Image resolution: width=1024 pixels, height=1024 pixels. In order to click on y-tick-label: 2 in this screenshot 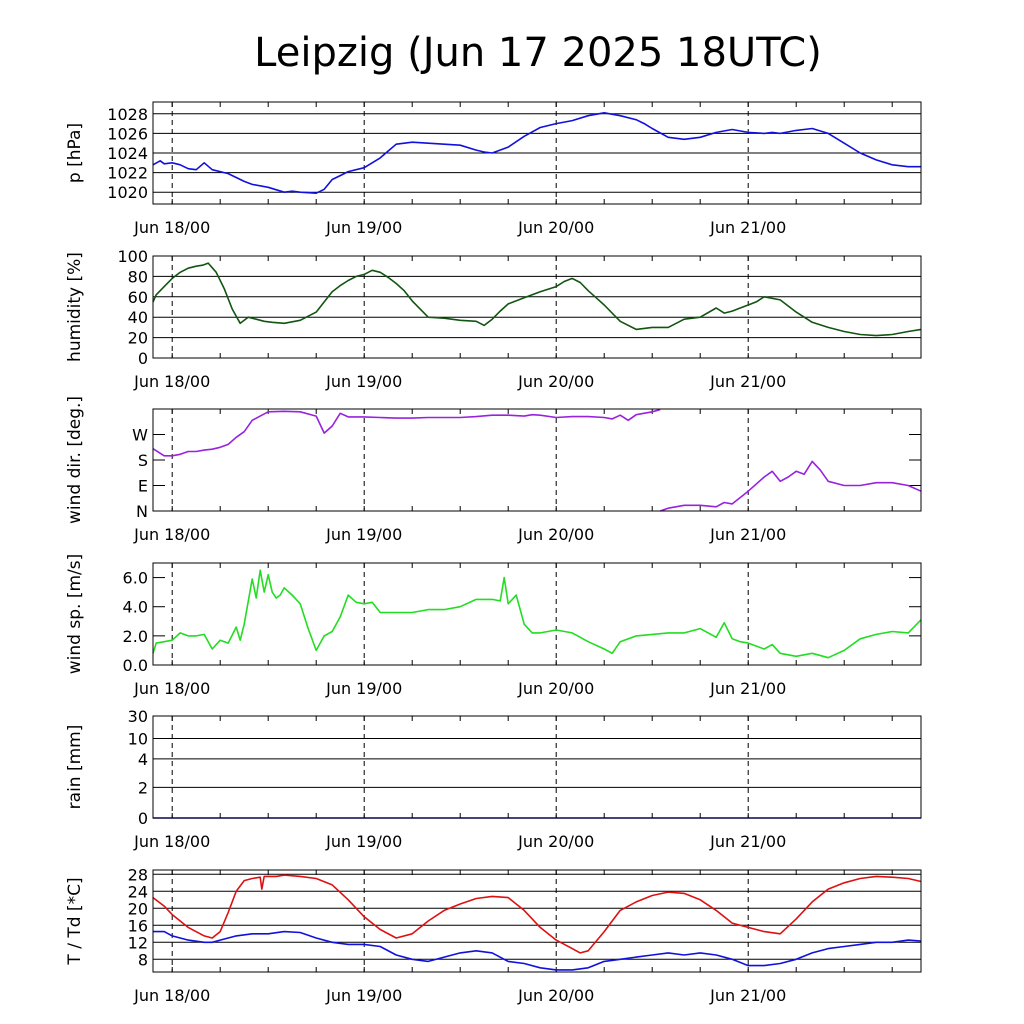, I will do `click(143, 787)`.